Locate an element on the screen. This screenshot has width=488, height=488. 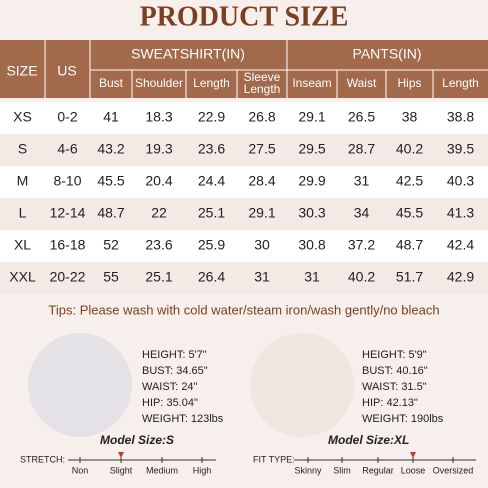
model-stat: WEIGHT: 190lbs is located at coordinates (403, 419).